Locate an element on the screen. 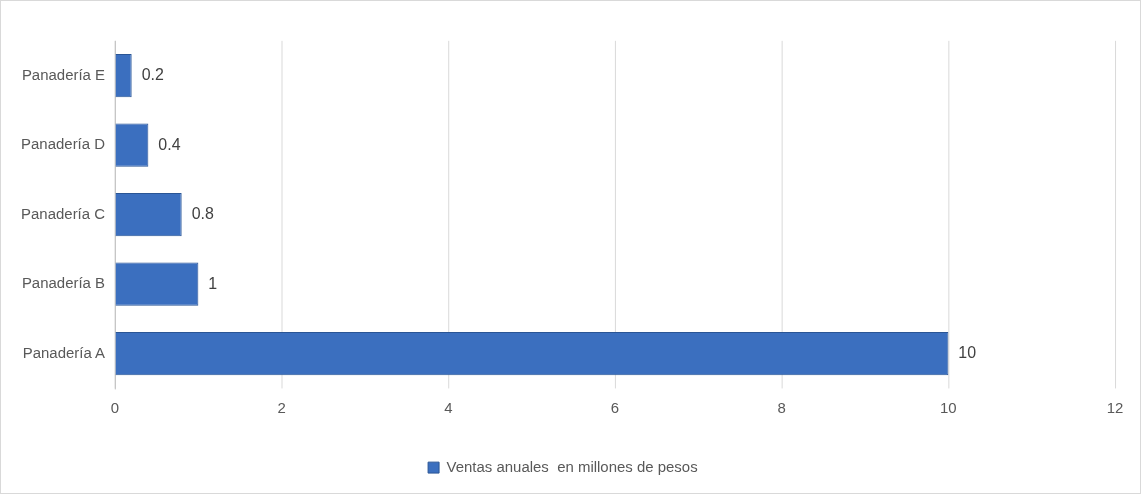 Image resolution: width=1141 pixels, height=494 pixels. x-tick-label: 8 is located at coordinates (781, 408).